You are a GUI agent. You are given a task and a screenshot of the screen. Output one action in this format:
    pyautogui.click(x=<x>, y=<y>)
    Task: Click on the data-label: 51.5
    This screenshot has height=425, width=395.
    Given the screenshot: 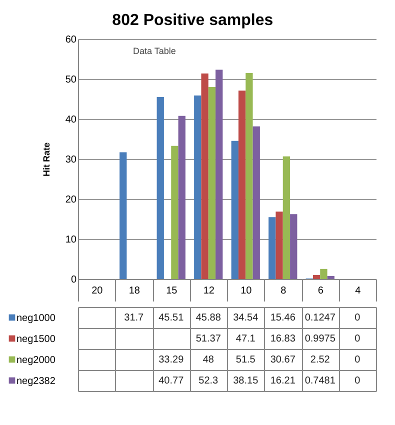 What is the action you would take?
    pyautogui.click(x=246, y=360)
    